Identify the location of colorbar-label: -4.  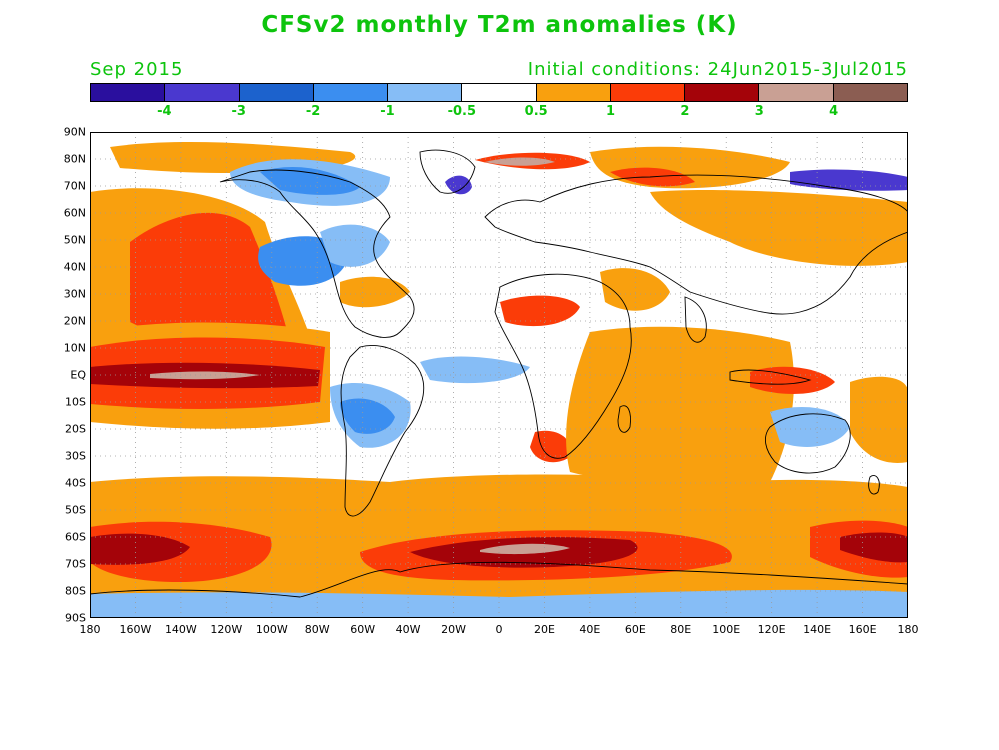
(164, 111).